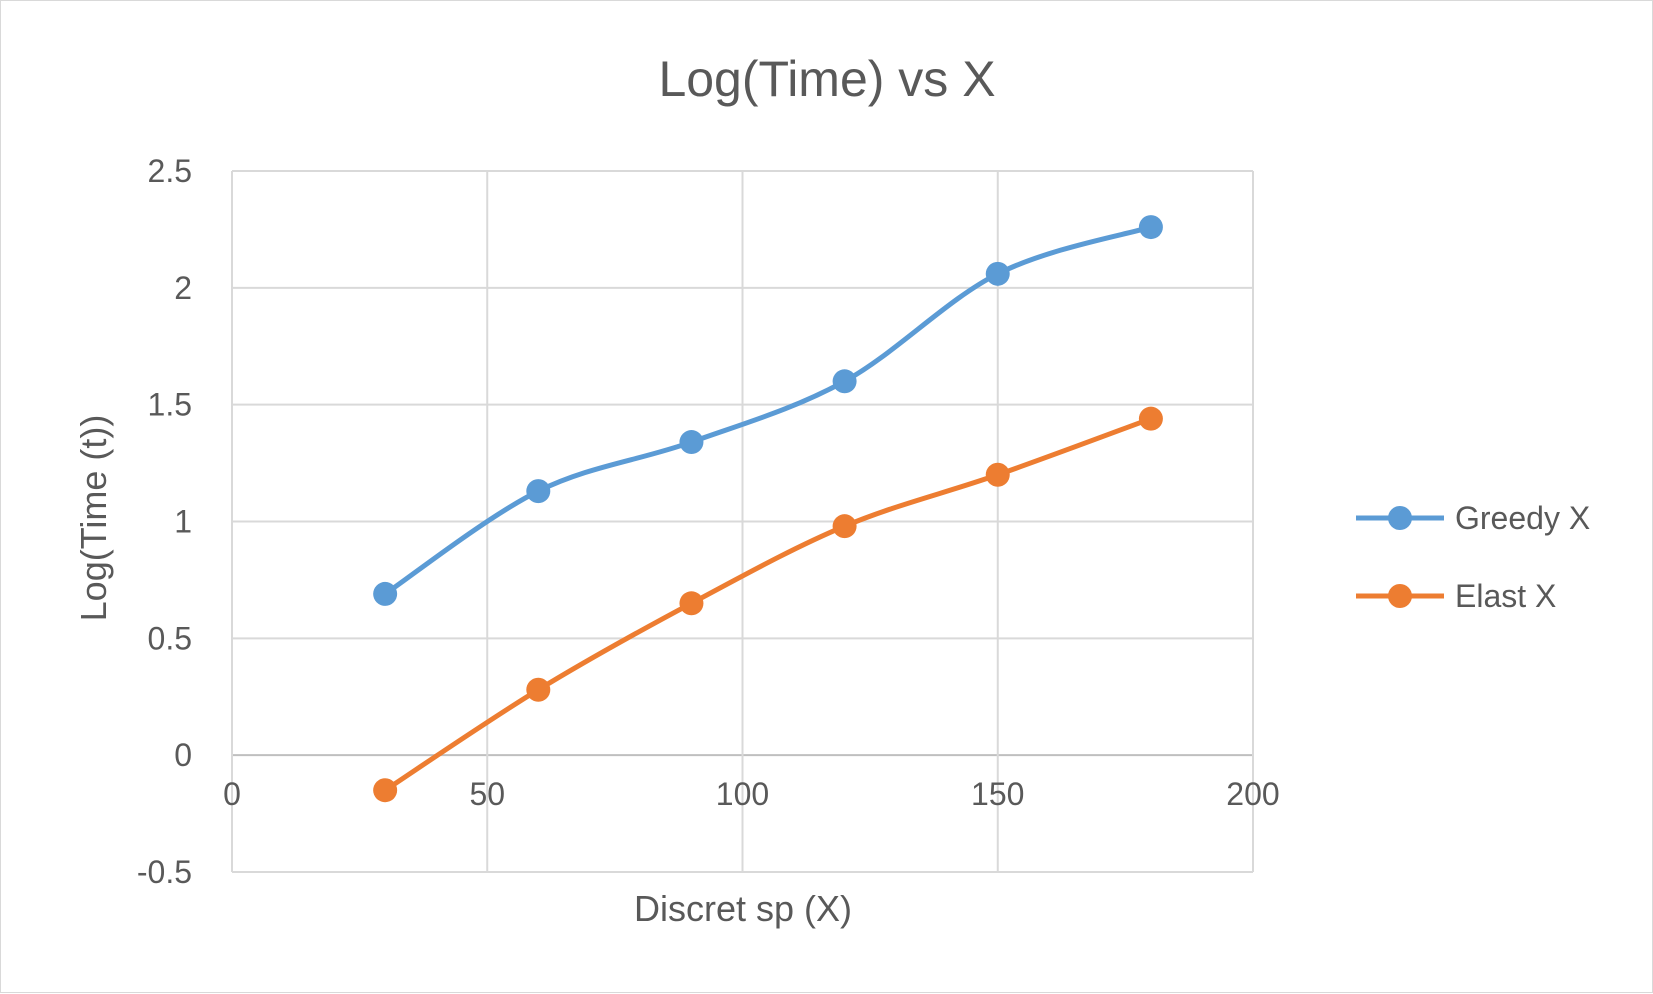  What do you see at coordinates (487, 794) in the screenshot?
I see `x-tick-label: 50` at bounding box center [487, 794].